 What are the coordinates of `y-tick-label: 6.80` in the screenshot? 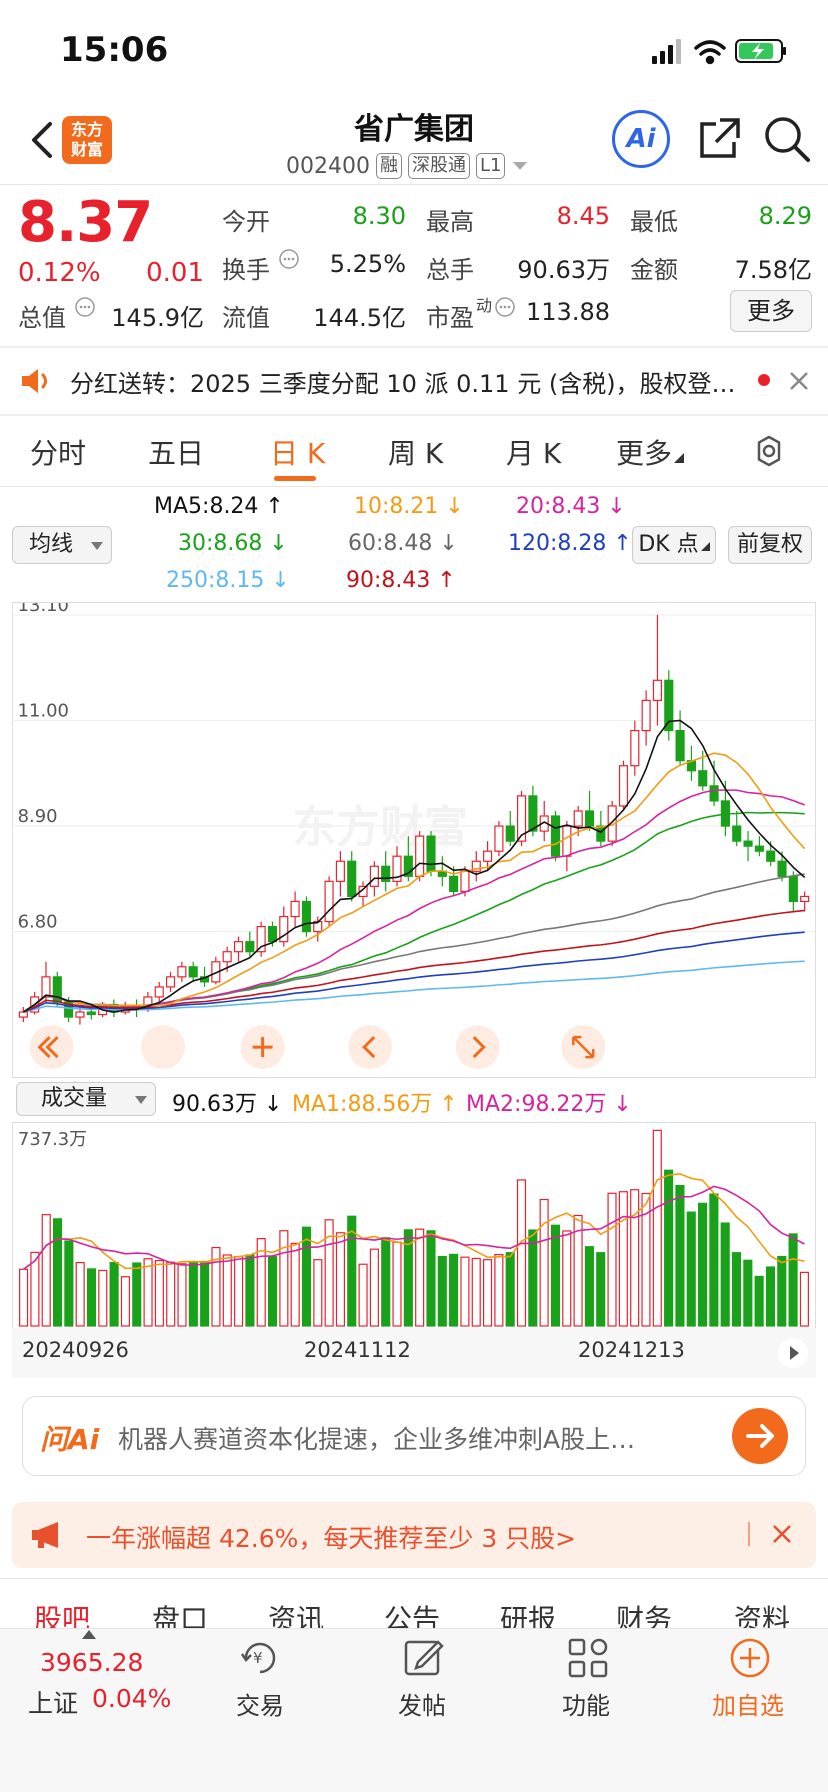 It's located at (38, 922).